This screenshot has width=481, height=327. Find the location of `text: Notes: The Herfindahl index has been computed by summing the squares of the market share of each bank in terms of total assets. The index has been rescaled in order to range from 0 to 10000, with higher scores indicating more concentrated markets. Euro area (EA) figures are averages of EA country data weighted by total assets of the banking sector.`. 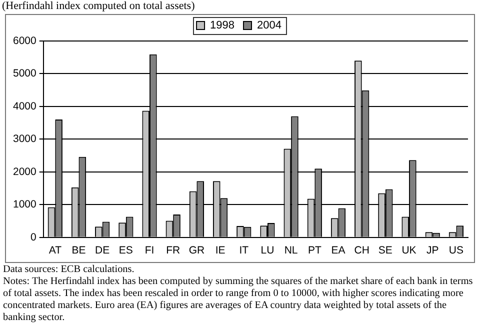

text: Notes: The Herfindahl index has been computed by summing the squares of the market share of each bank in terms of total assets. The index has been rescaled in order to range from 0 to 10000, with higher scores indicating more concentrated markets. Euro area (EA) figures are averages of EA country data weighted by total assets of the banking sector. is located at coordinates (238, 300).